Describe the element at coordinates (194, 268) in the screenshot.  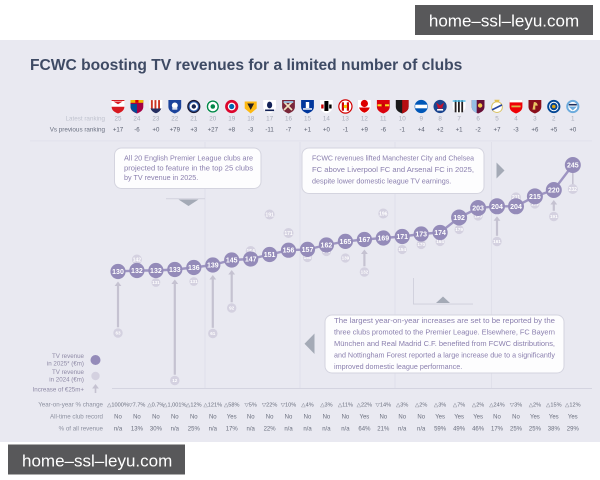
I see `svg-text: 136` at that location.